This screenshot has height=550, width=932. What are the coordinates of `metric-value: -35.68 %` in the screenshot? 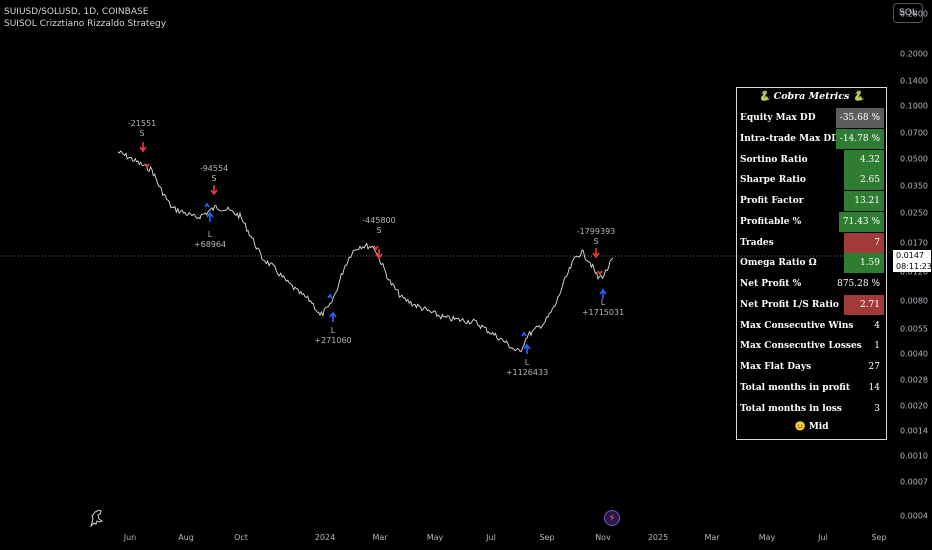 It's located at (859, 118).